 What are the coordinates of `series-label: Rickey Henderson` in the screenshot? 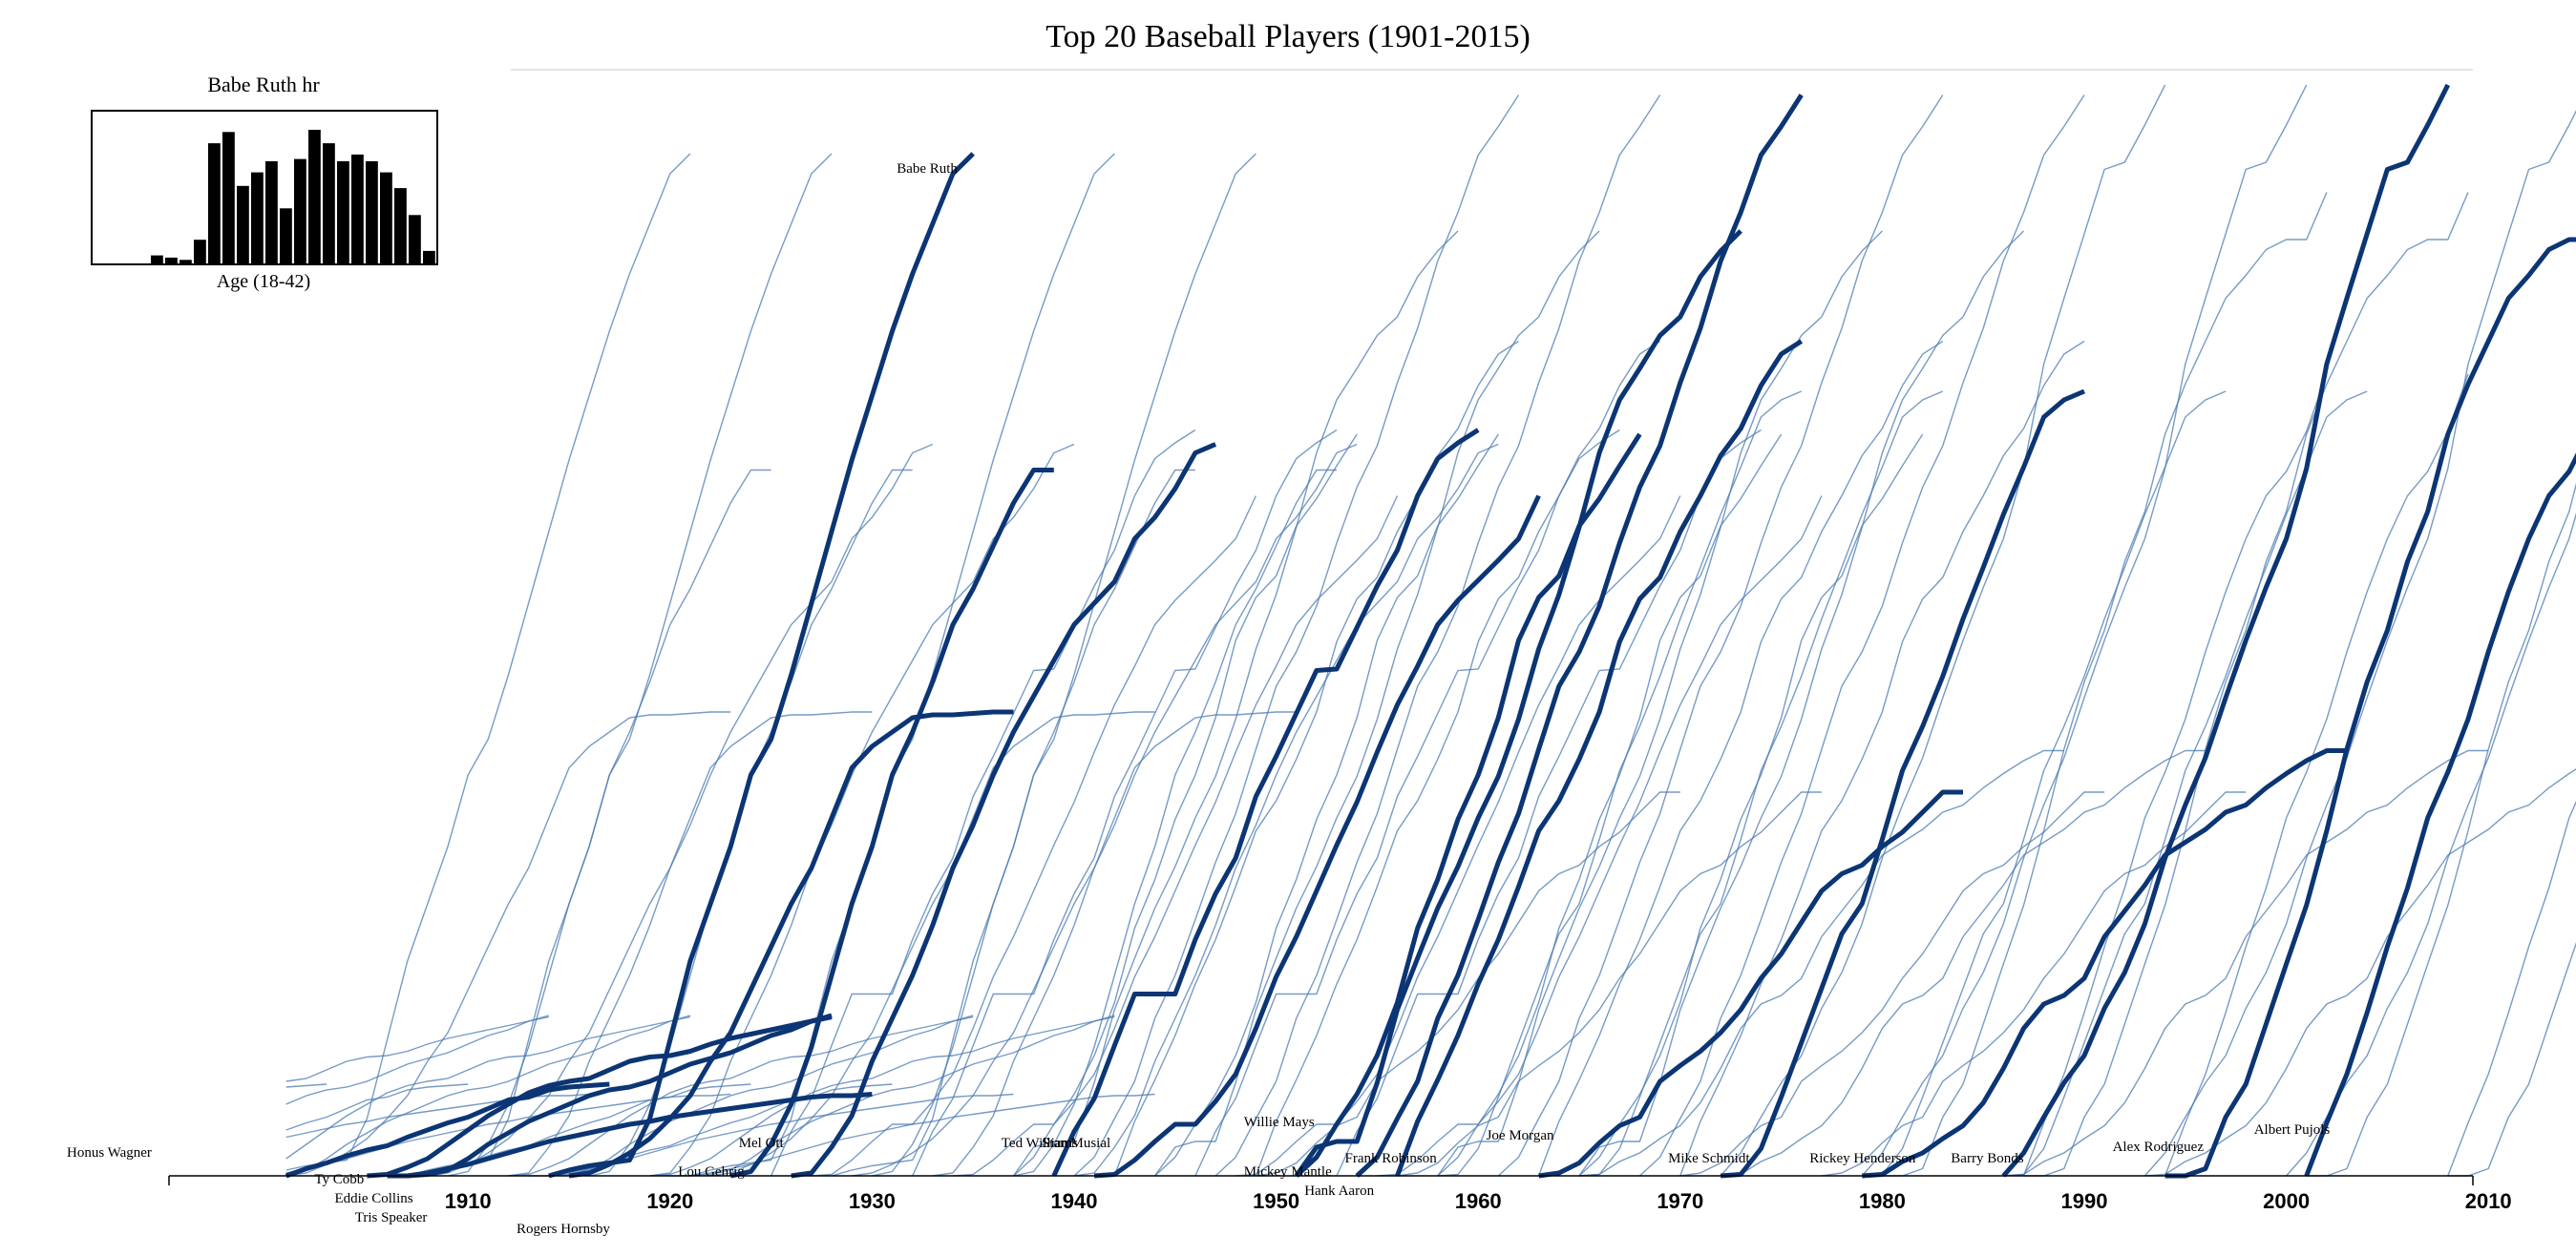 It's located at (1862, 1158).